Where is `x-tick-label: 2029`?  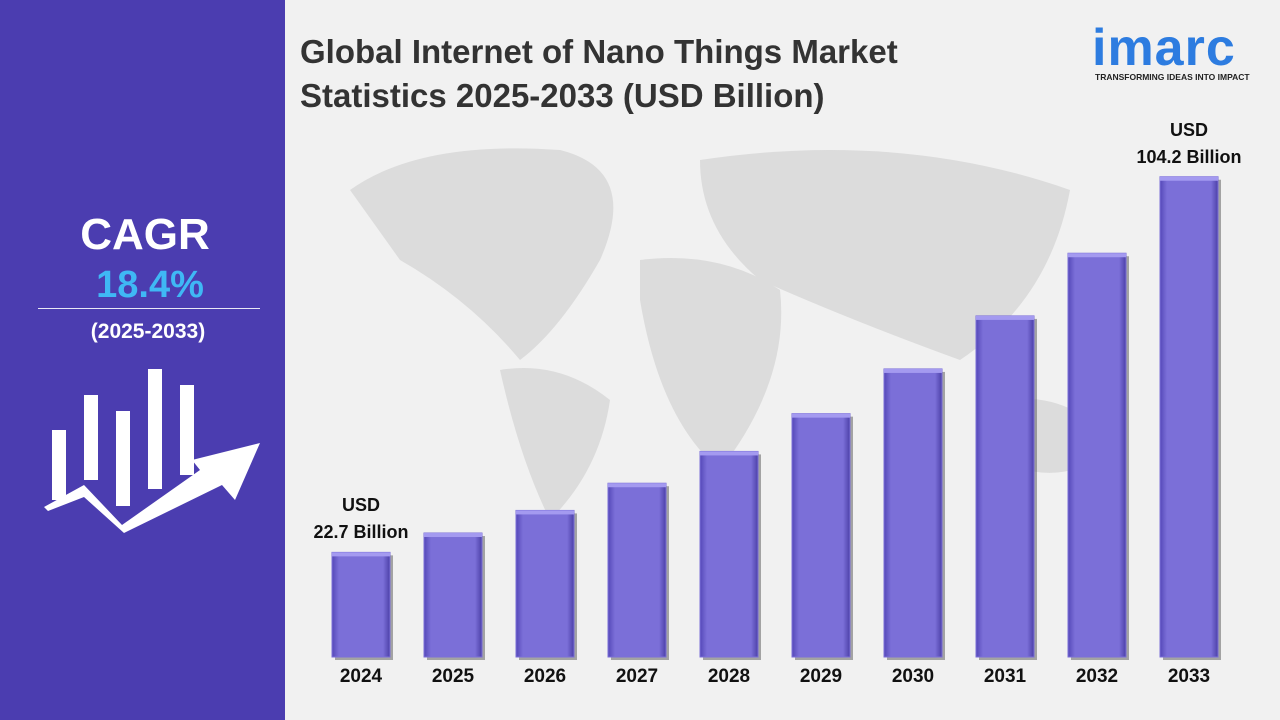 x-tick-label: 2029 is located at coordinates (821, 676).